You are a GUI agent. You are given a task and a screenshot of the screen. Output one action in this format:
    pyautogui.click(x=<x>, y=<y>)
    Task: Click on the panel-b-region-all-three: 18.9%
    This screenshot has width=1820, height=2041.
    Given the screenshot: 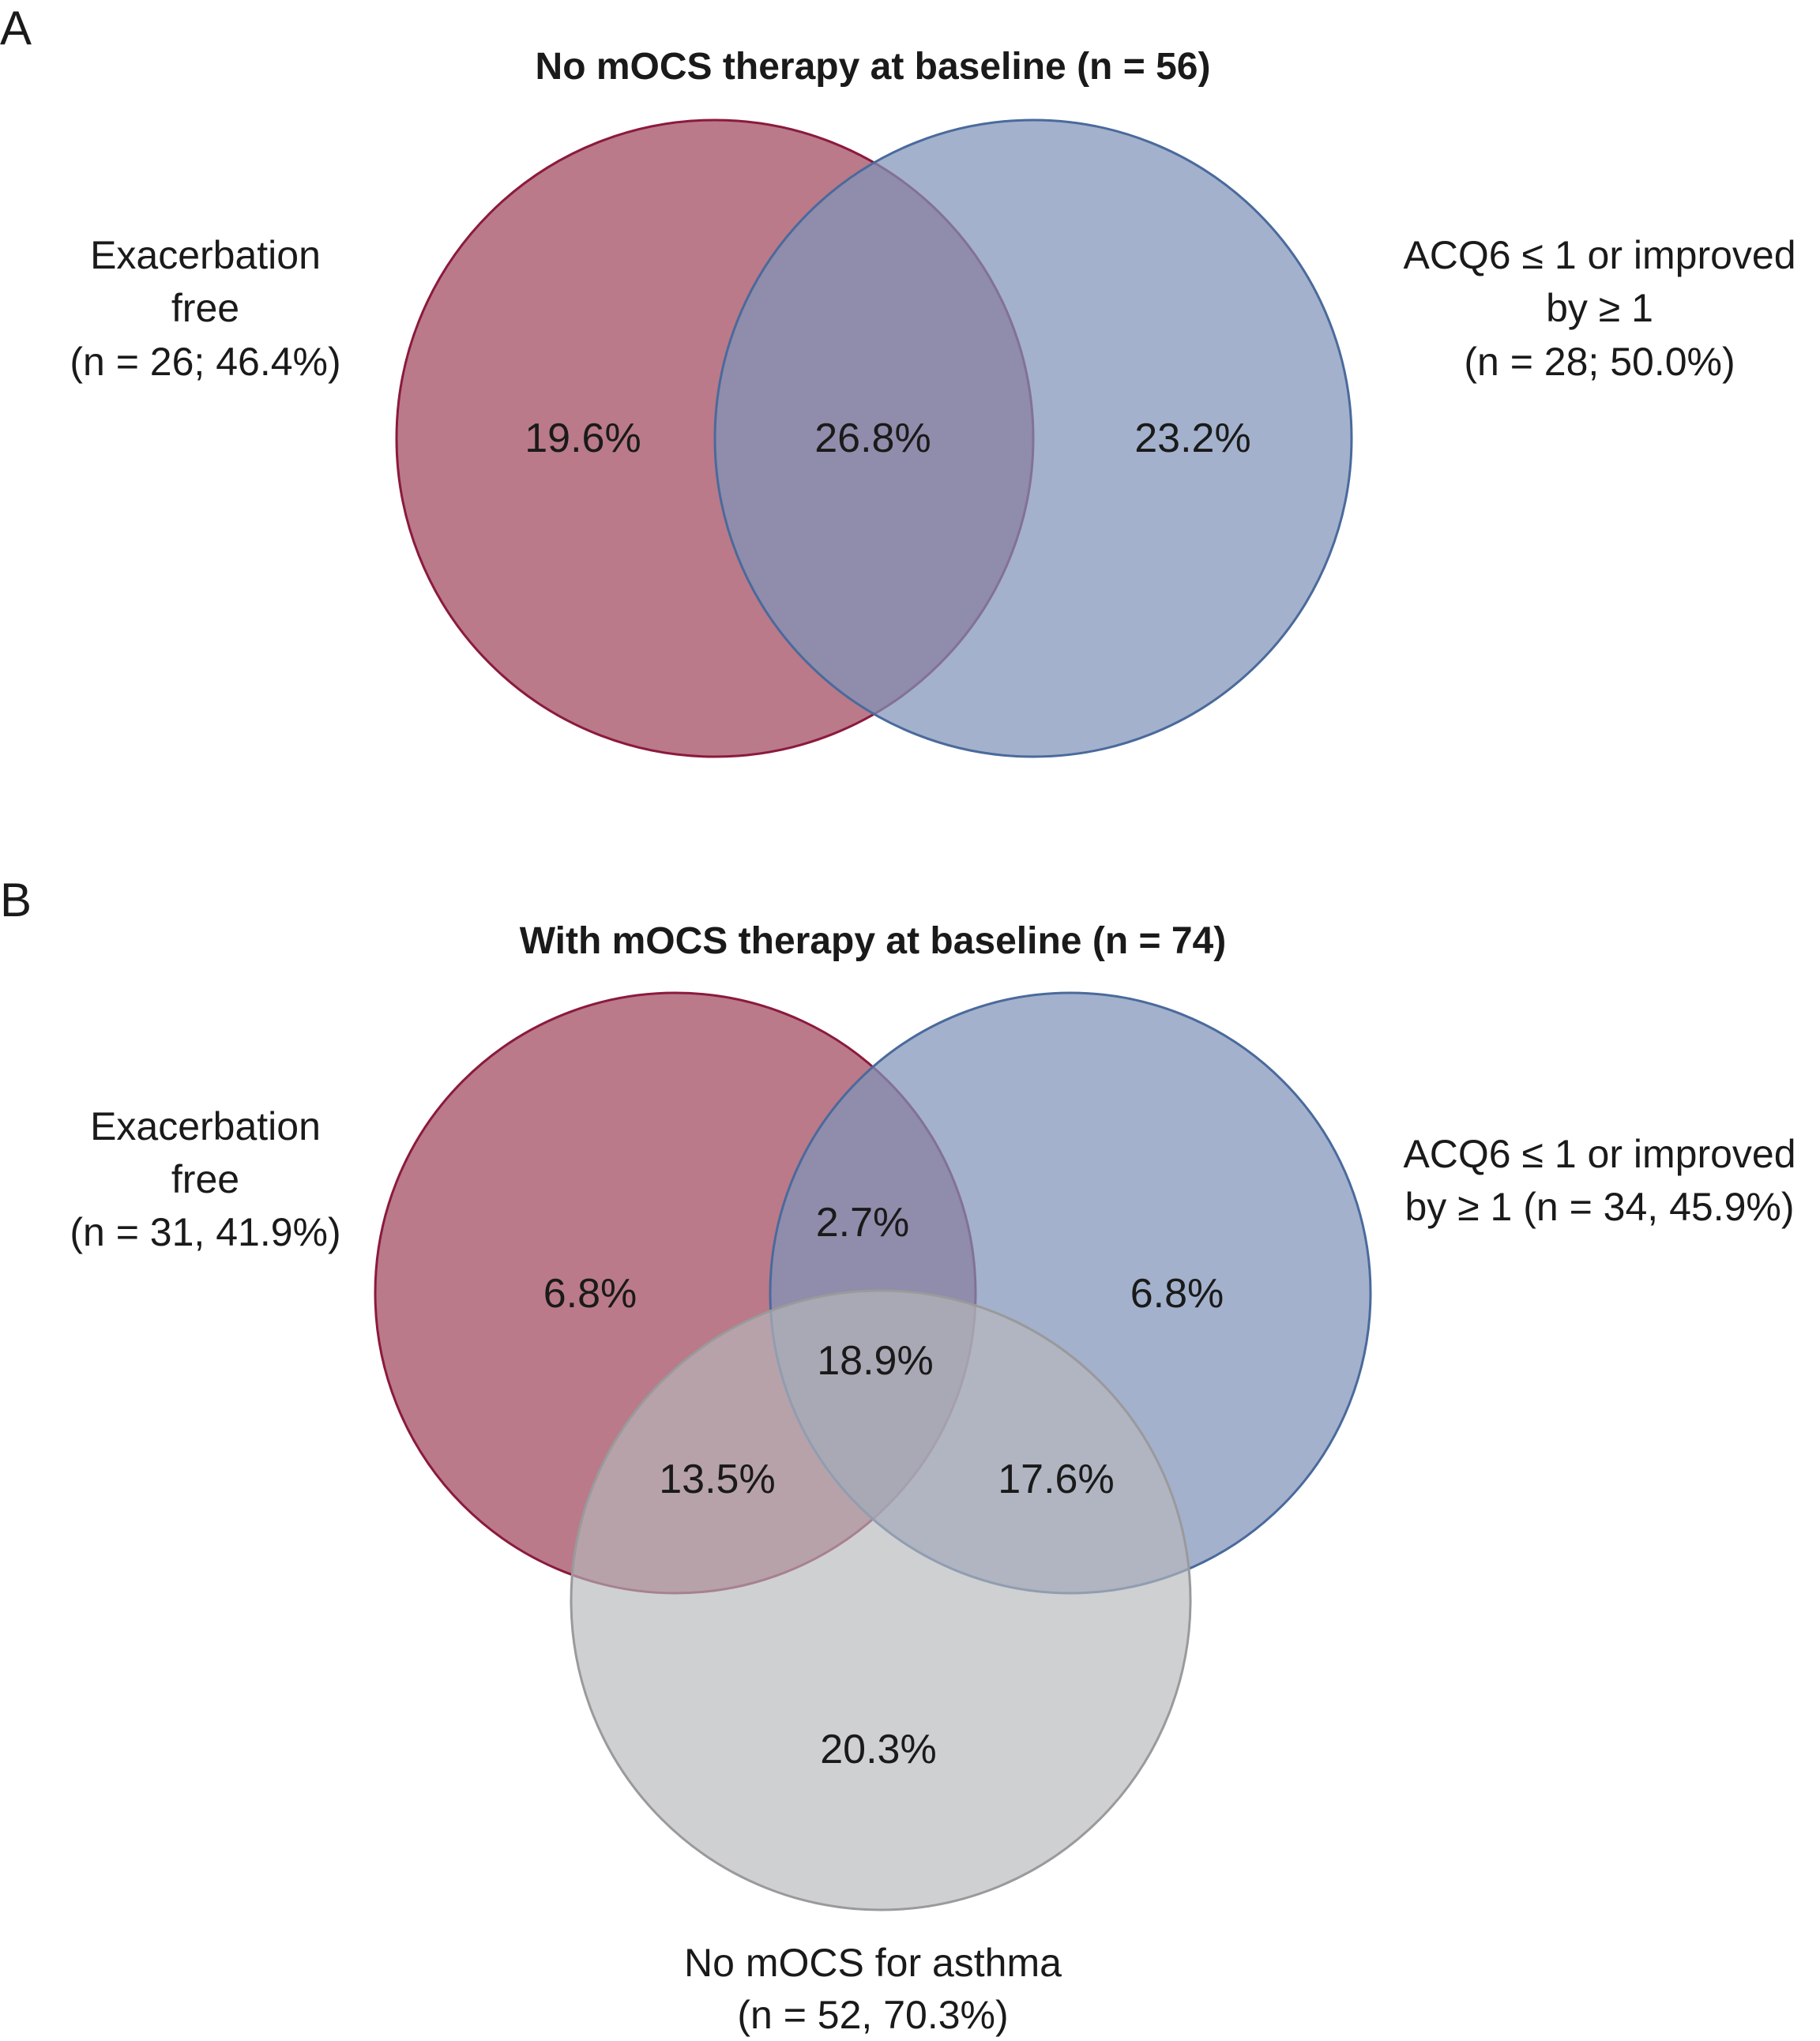 What is the action you would take?
    pyautogui.click(x=875, y=1361)
    